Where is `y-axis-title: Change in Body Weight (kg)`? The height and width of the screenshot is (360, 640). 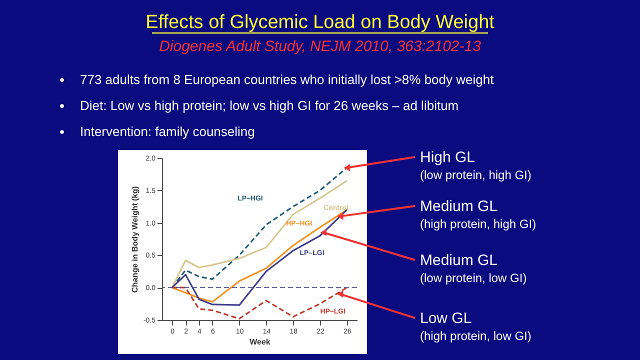
y-axis-title: Change in Body Weight (kg) is located at coordinates (135, 239).